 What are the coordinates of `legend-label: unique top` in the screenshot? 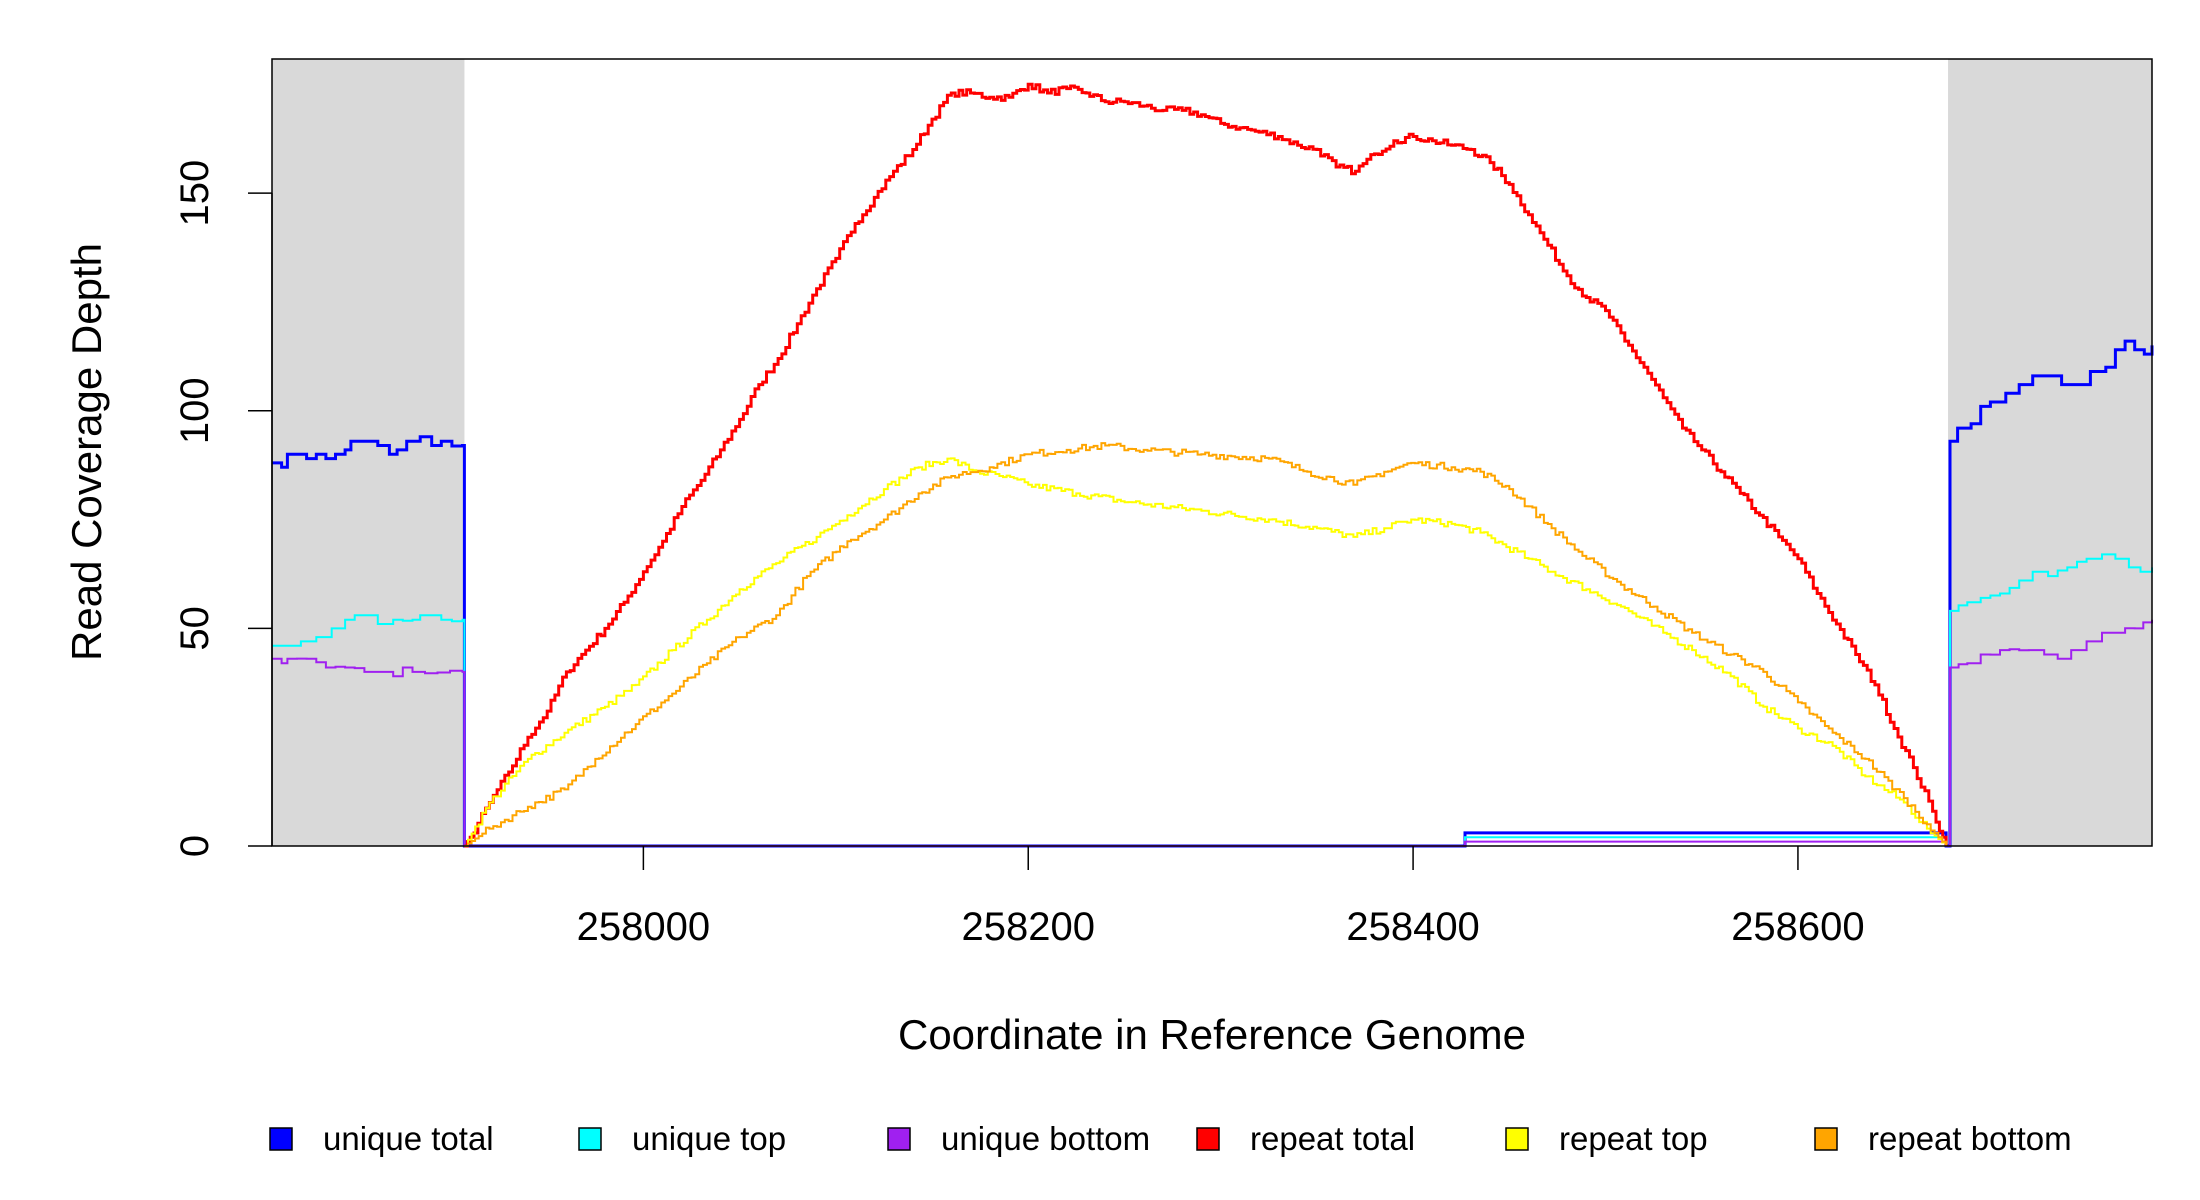 It's located at (709, 1138).